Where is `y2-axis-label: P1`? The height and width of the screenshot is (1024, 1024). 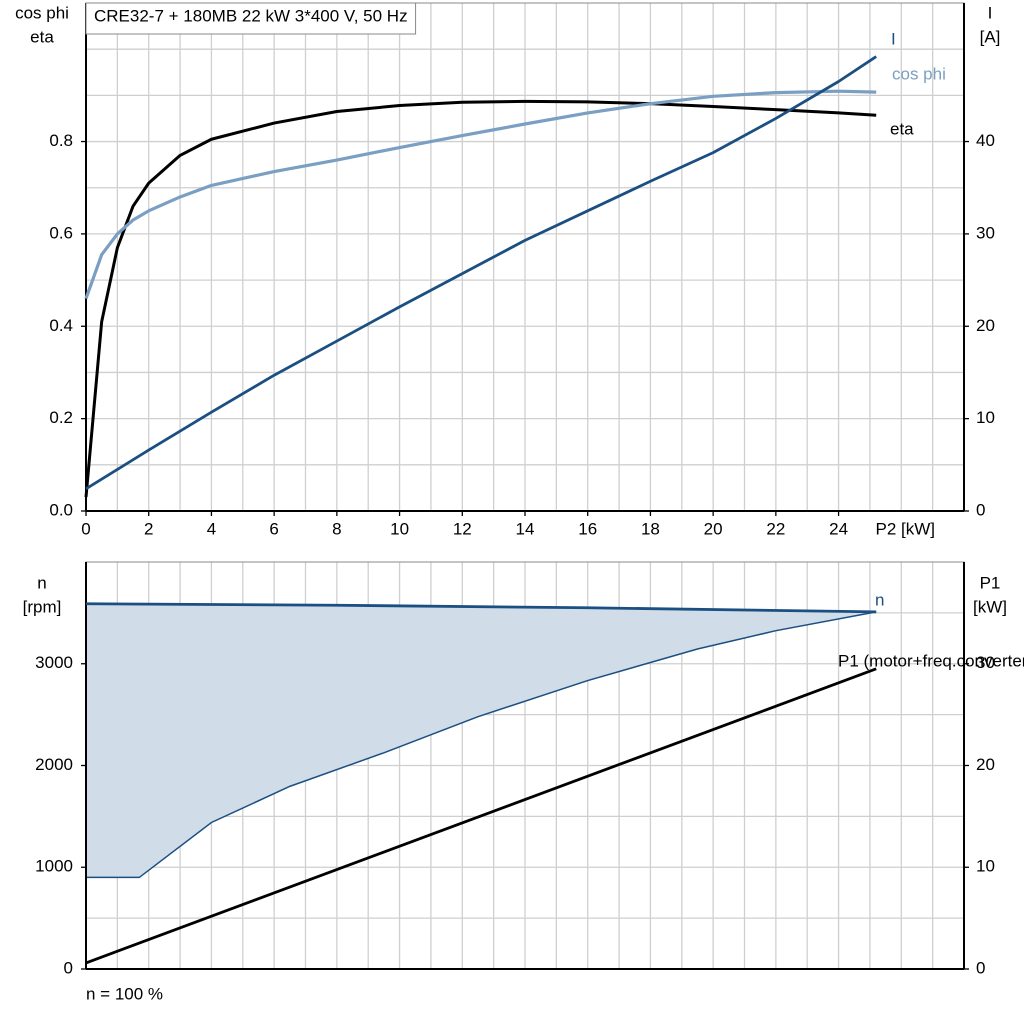
y2-axis-label: P1 is located at coordinates (990, 582).